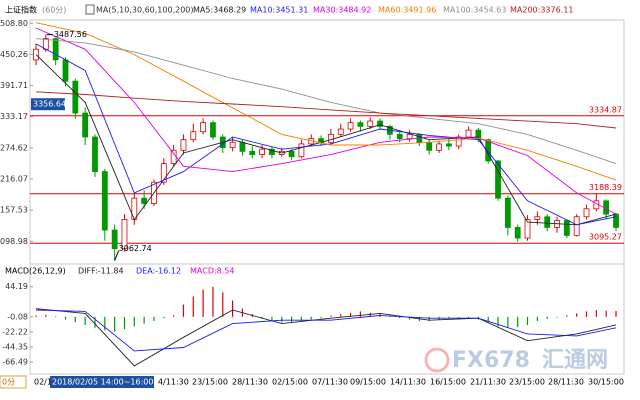 This screenshot has height=400, width=640. What do you see at coordinates (326, 330) in the screenshot?
I see `dea-line` at bounding box center [326, 330].